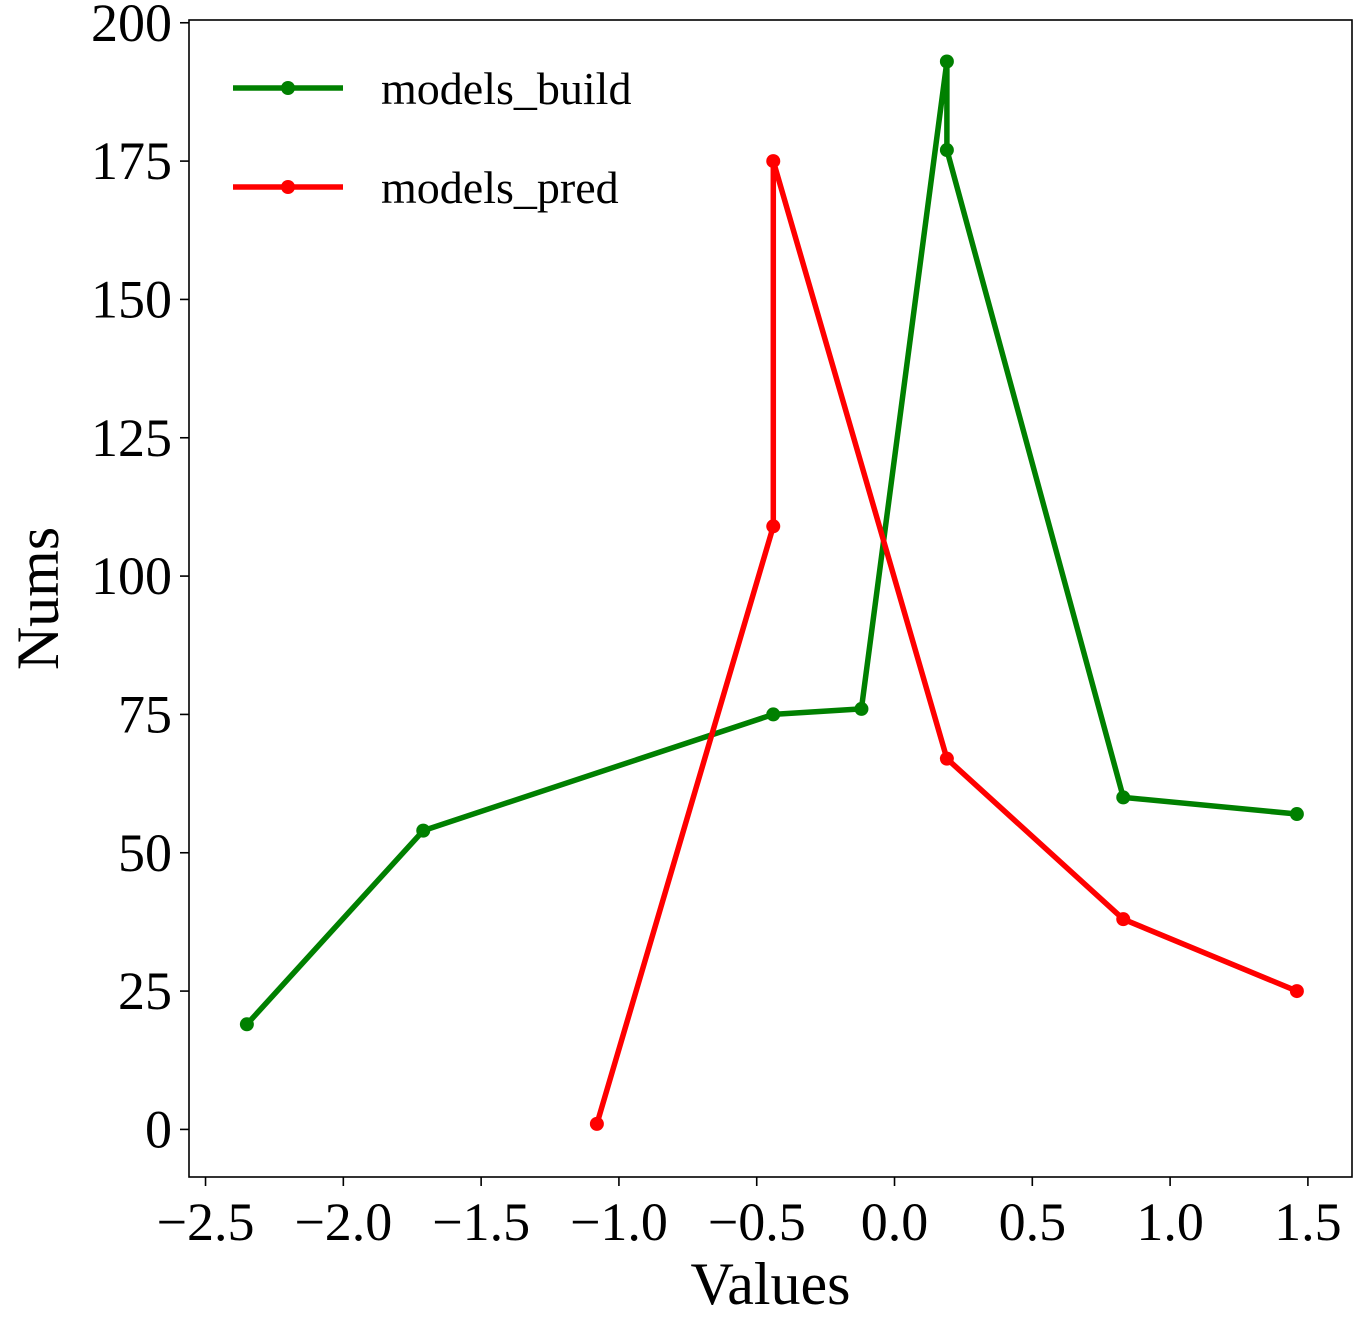 Image resolution: width=1366 pixels, height=1329 pixels. I want to click on x-axis: −2.5 −2.0 −1.5 −1.0 −0.5 0.0 0.5 1.0 1.5, so click(749, 1214).